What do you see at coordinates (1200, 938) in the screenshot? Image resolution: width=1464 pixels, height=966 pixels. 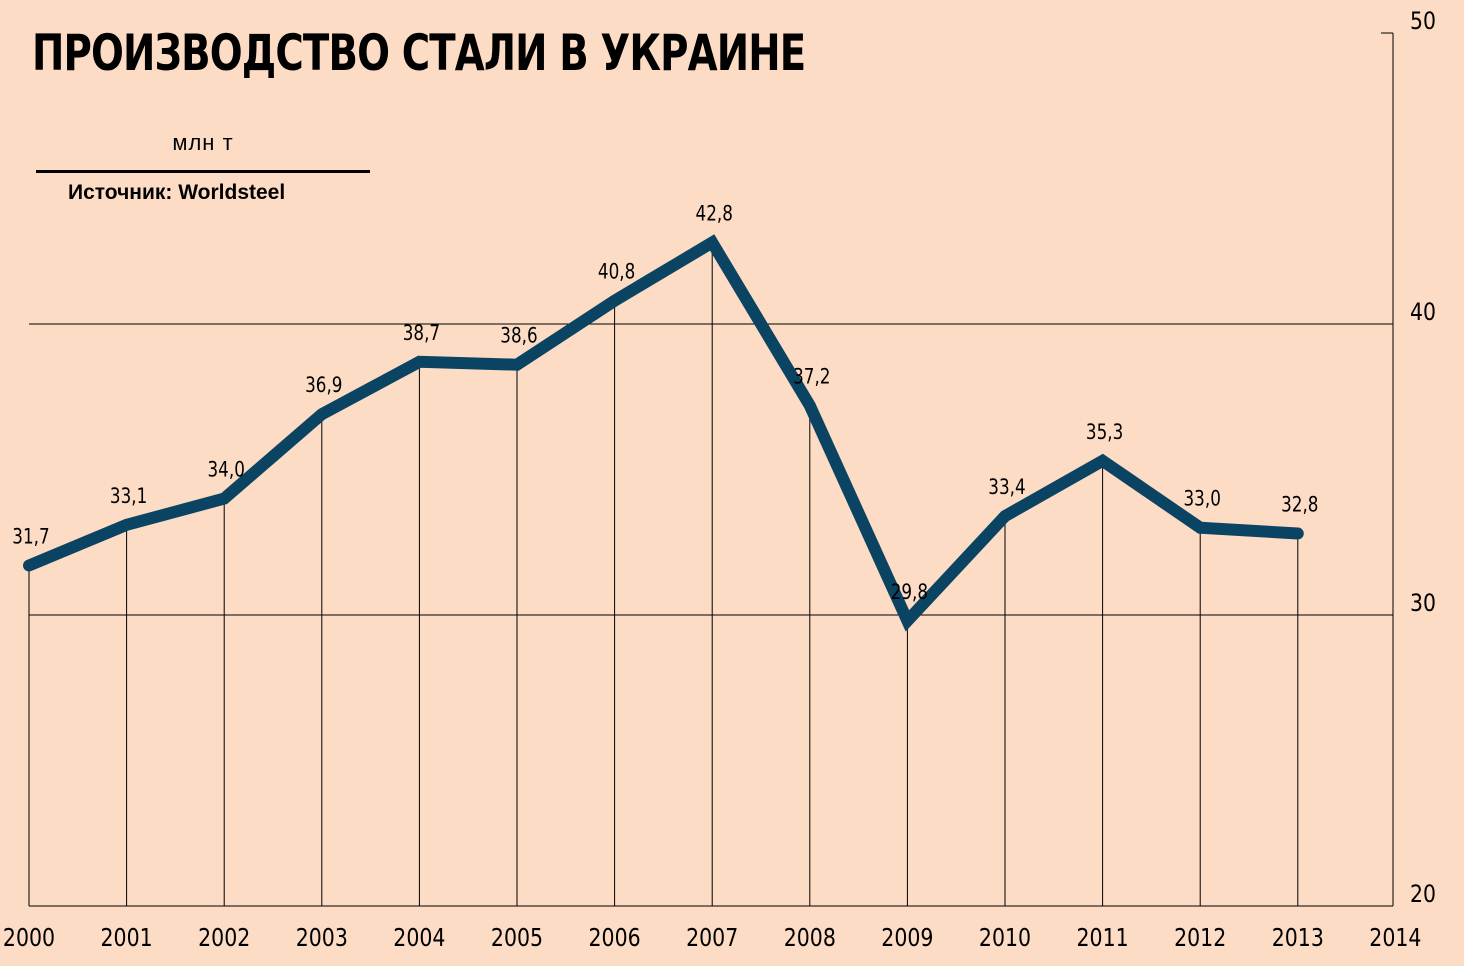 I see `x-tick-label: 2012` at bounding box center [1200, 938].